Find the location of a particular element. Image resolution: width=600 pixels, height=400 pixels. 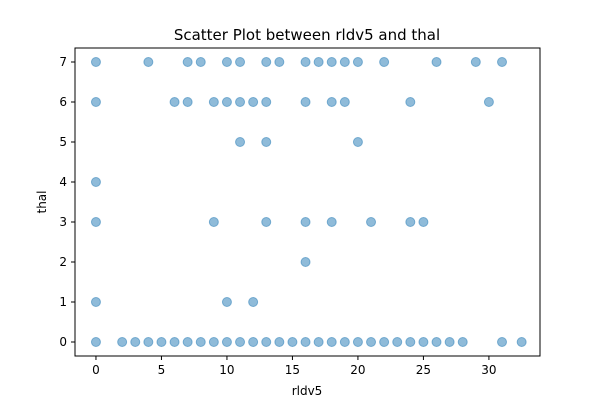

y-tick-label: 0 is located at coordinates (63, 342).